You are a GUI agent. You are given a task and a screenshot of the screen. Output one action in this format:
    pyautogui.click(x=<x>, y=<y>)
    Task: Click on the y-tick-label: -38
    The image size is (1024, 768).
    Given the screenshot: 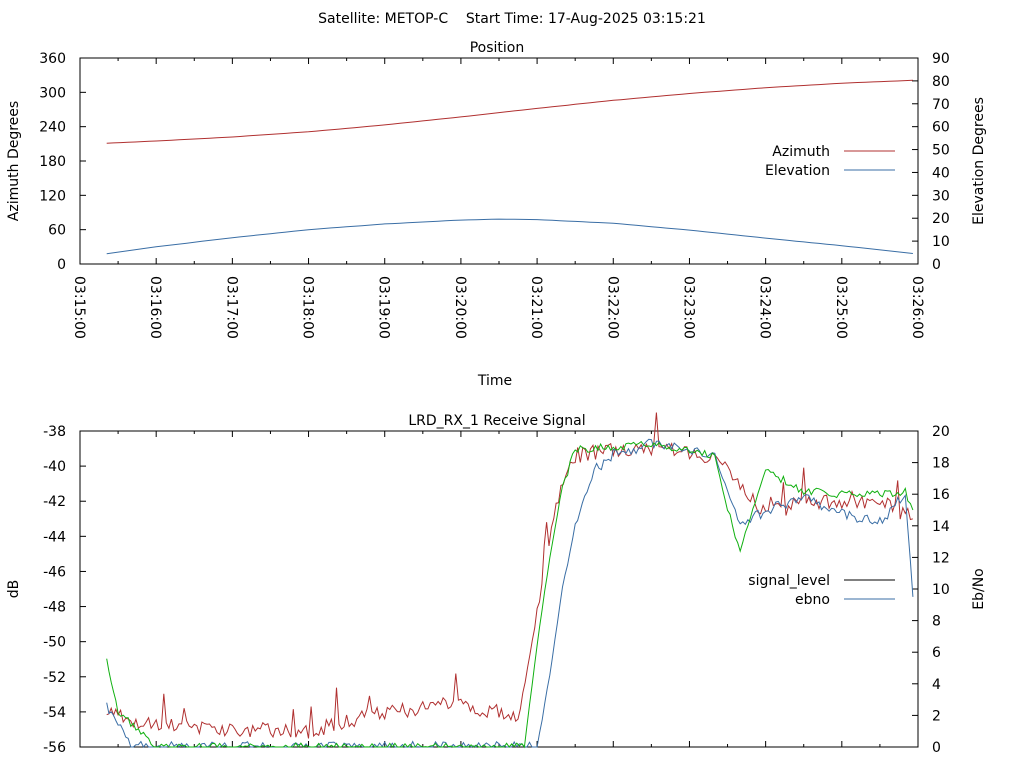 What is the action you would take?
    pyautogui.click(x=54, y=432)
    